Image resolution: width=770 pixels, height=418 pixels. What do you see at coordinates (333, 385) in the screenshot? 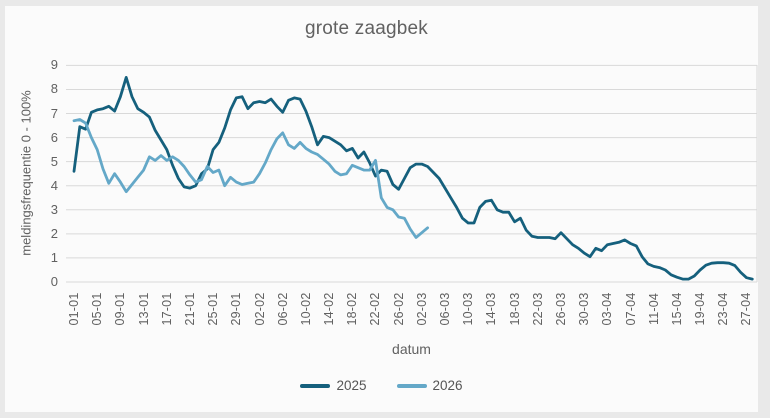
I see `legend-item-2025: 2025` at bounding box center [333, 385].